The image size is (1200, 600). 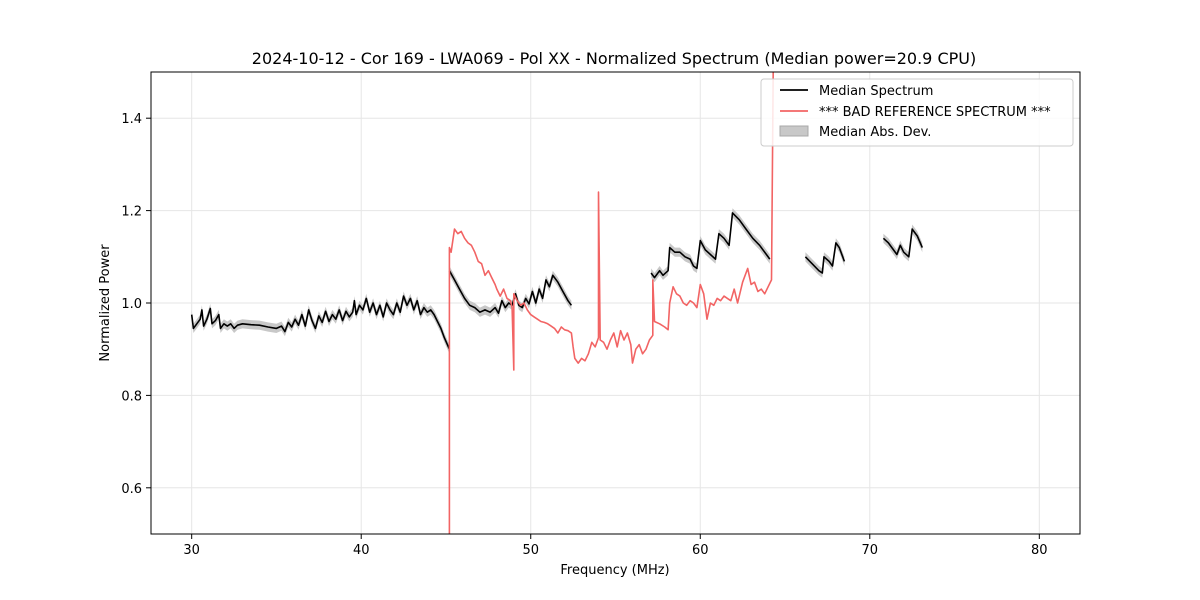 What do you see at coordinates (105, 303) in the screenshot?
I see `y-axis-label: Normalized Power` at bounding box center [105, 303].